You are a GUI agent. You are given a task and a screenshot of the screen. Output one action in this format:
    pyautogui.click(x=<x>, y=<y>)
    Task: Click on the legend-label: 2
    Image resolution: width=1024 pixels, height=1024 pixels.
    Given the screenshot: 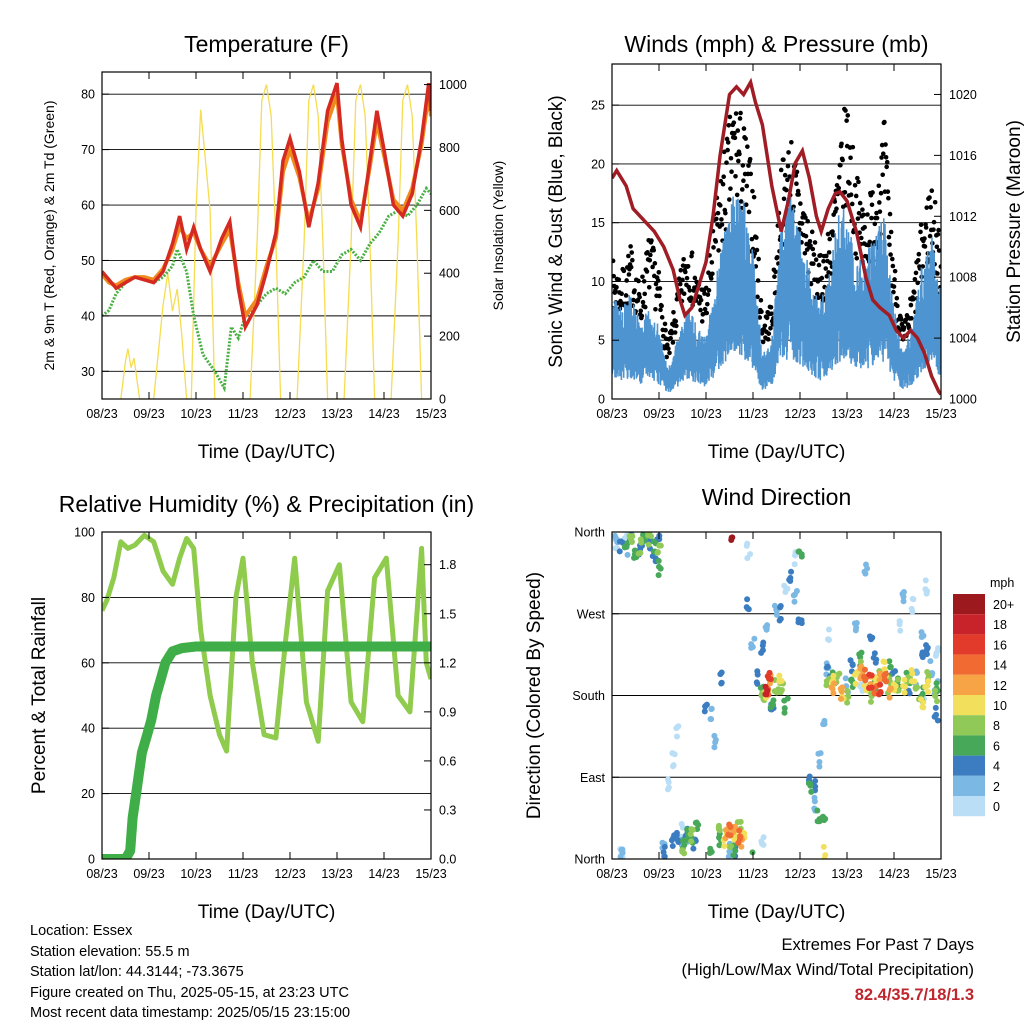 What is the action you would take?
    pyautogui.click(x=996, y=787)
    